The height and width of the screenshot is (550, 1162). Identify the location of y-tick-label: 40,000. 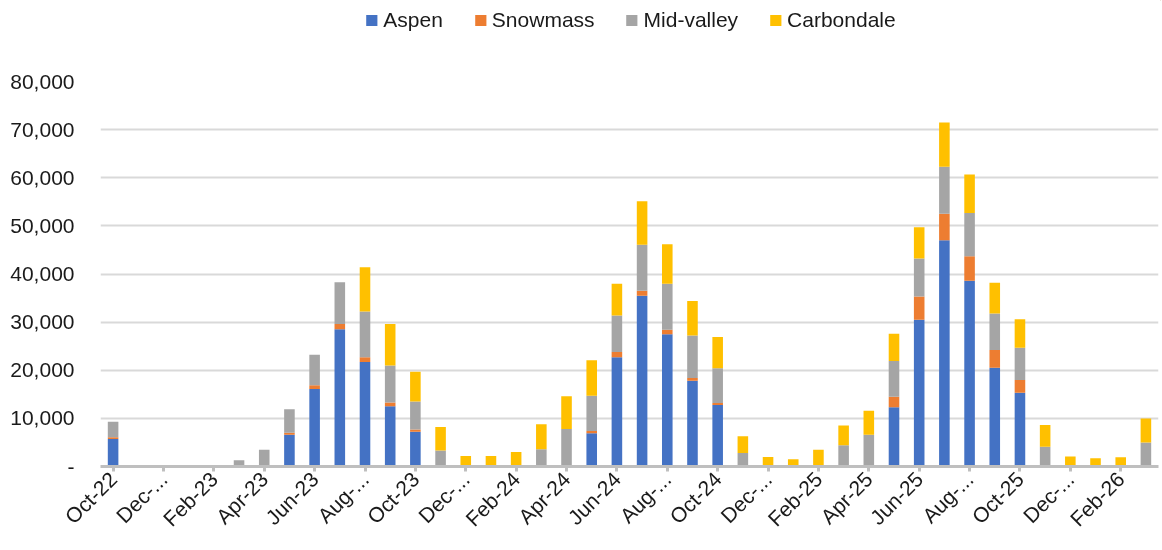
(42, 273).